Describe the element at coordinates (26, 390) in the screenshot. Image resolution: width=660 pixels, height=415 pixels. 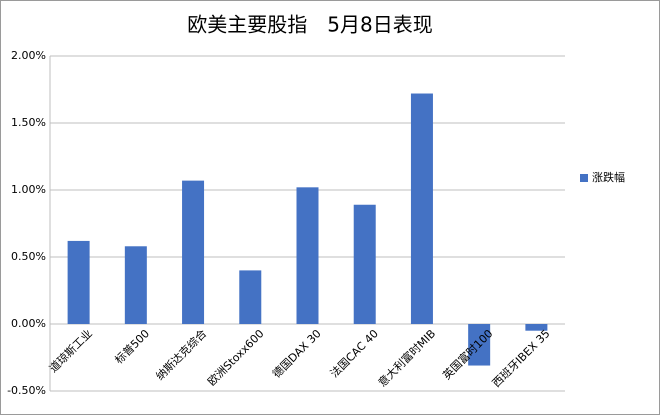
I see `y-tick-label: -0.50%` at that location.